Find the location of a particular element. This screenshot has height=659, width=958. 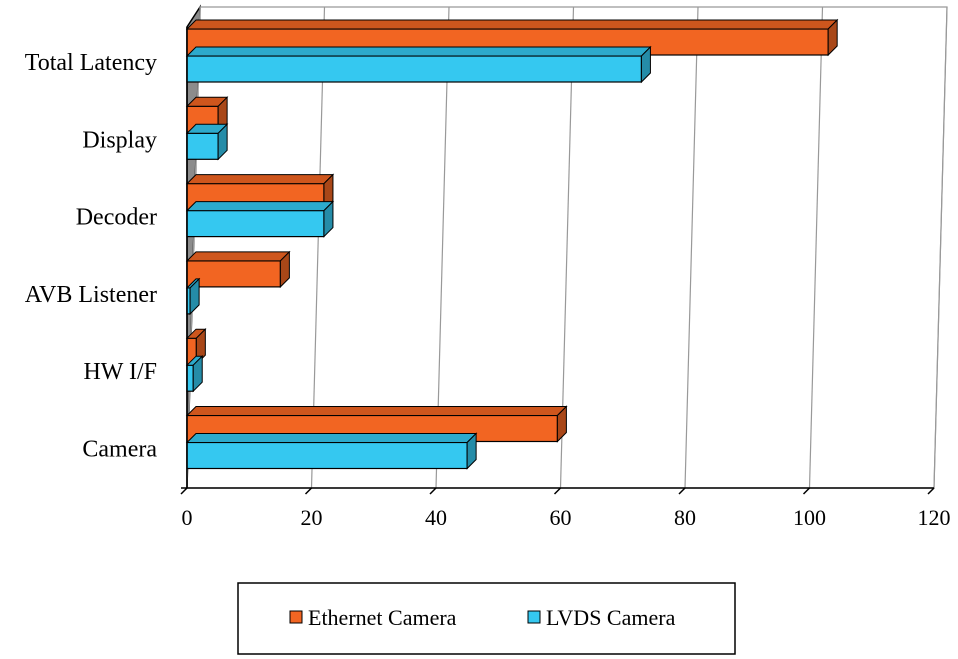

legend-label-lvds: LVDS Camera is located at coordinates (611, 617).